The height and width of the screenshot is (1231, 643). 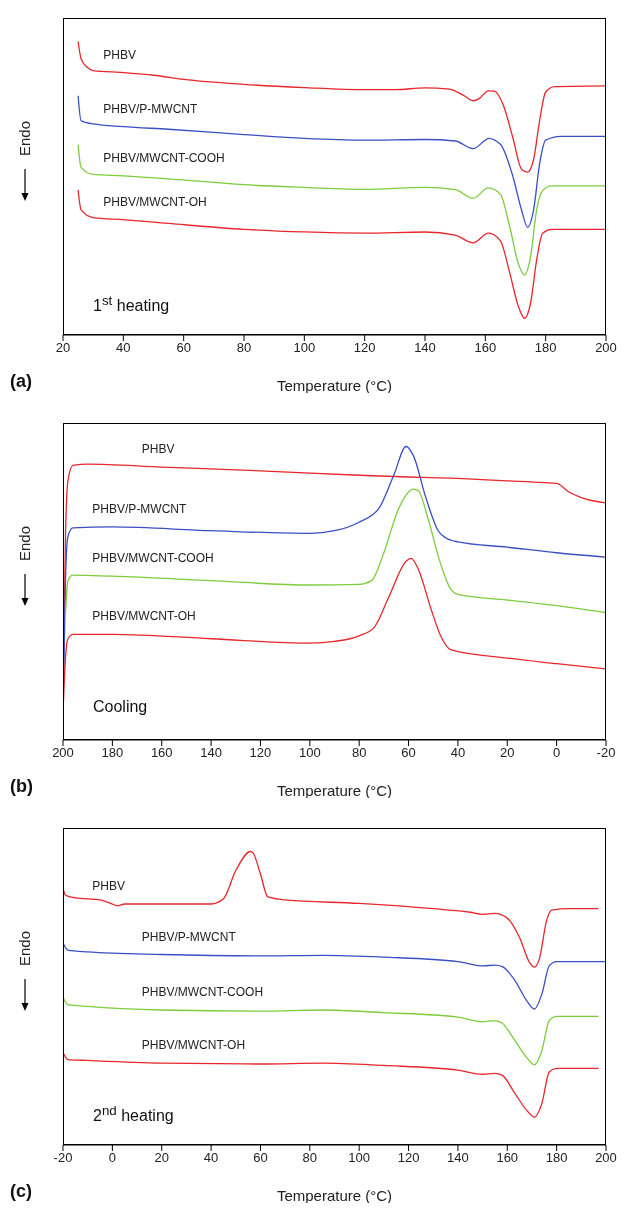 I want to click on text: (a), so click(x=21, y=381).